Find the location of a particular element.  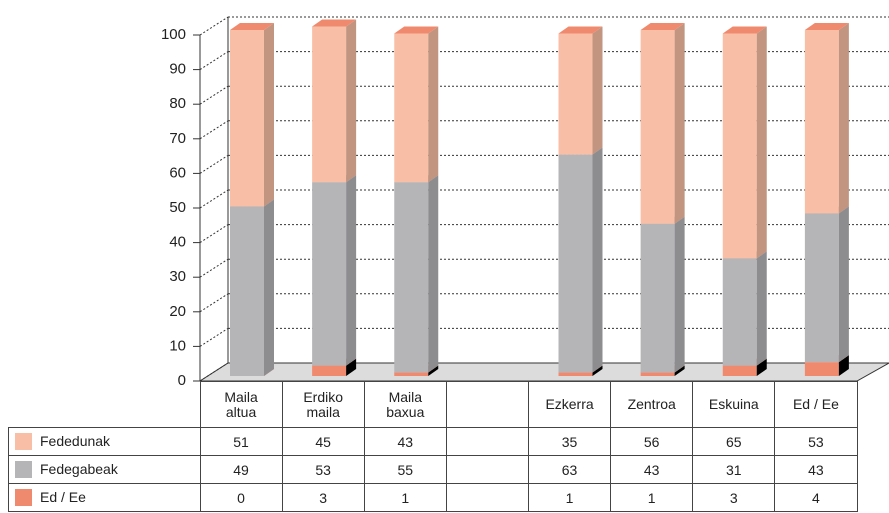

category-cell: Zentroa is located at coordinates (652, 404).